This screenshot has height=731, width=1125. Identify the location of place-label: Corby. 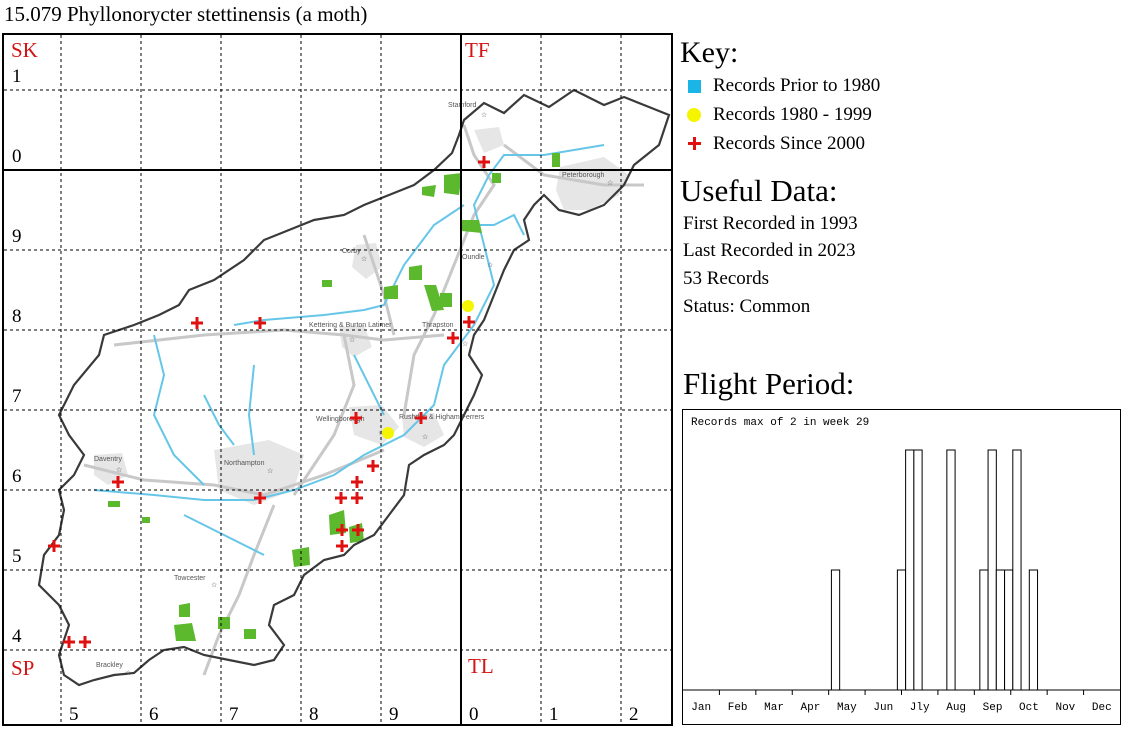
(351, 251).